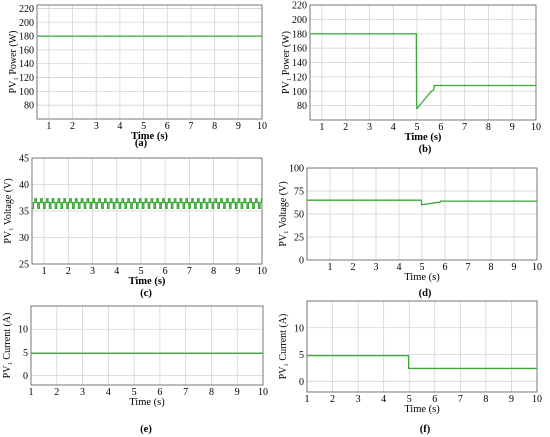 Image resolution: width=550 pixels, height=437 pixels. Describe the element at coordinates (8, 210) in the screenshot. I see `y-axis-label: PV₁ Voltage (V)` at that location.